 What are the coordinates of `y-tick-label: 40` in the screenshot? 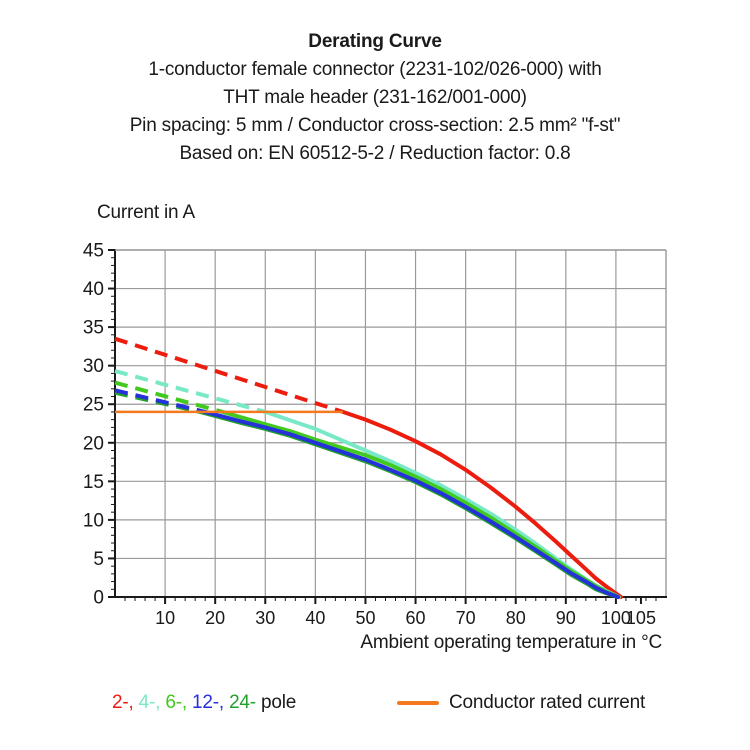 It's located at (93, 289).